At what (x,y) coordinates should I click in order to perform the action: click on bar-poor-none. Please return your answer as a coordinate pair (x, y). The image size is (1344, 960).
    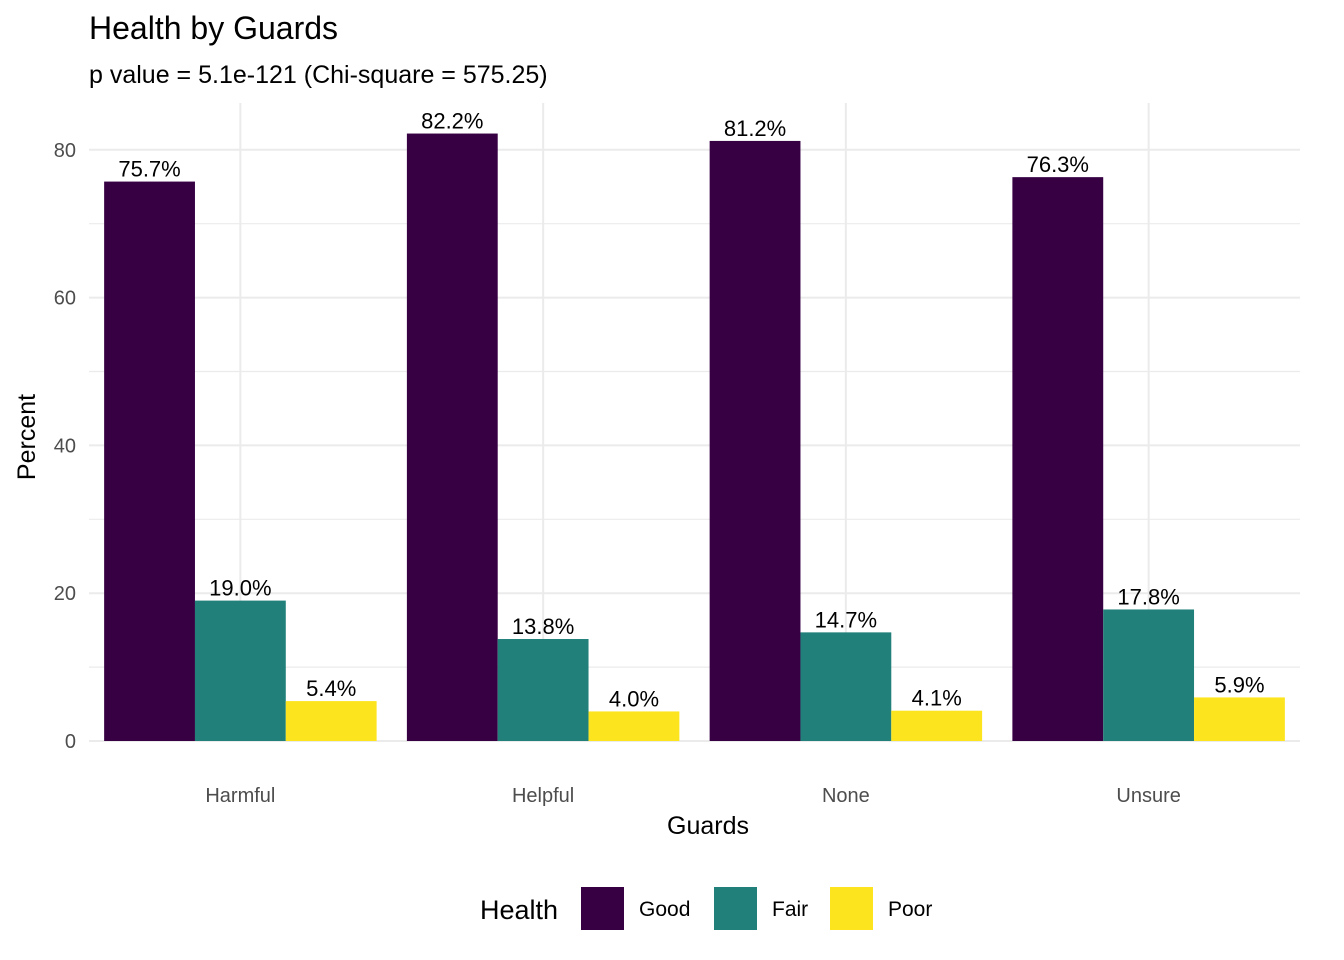
    Looking at the image, I should click on (937, 725).